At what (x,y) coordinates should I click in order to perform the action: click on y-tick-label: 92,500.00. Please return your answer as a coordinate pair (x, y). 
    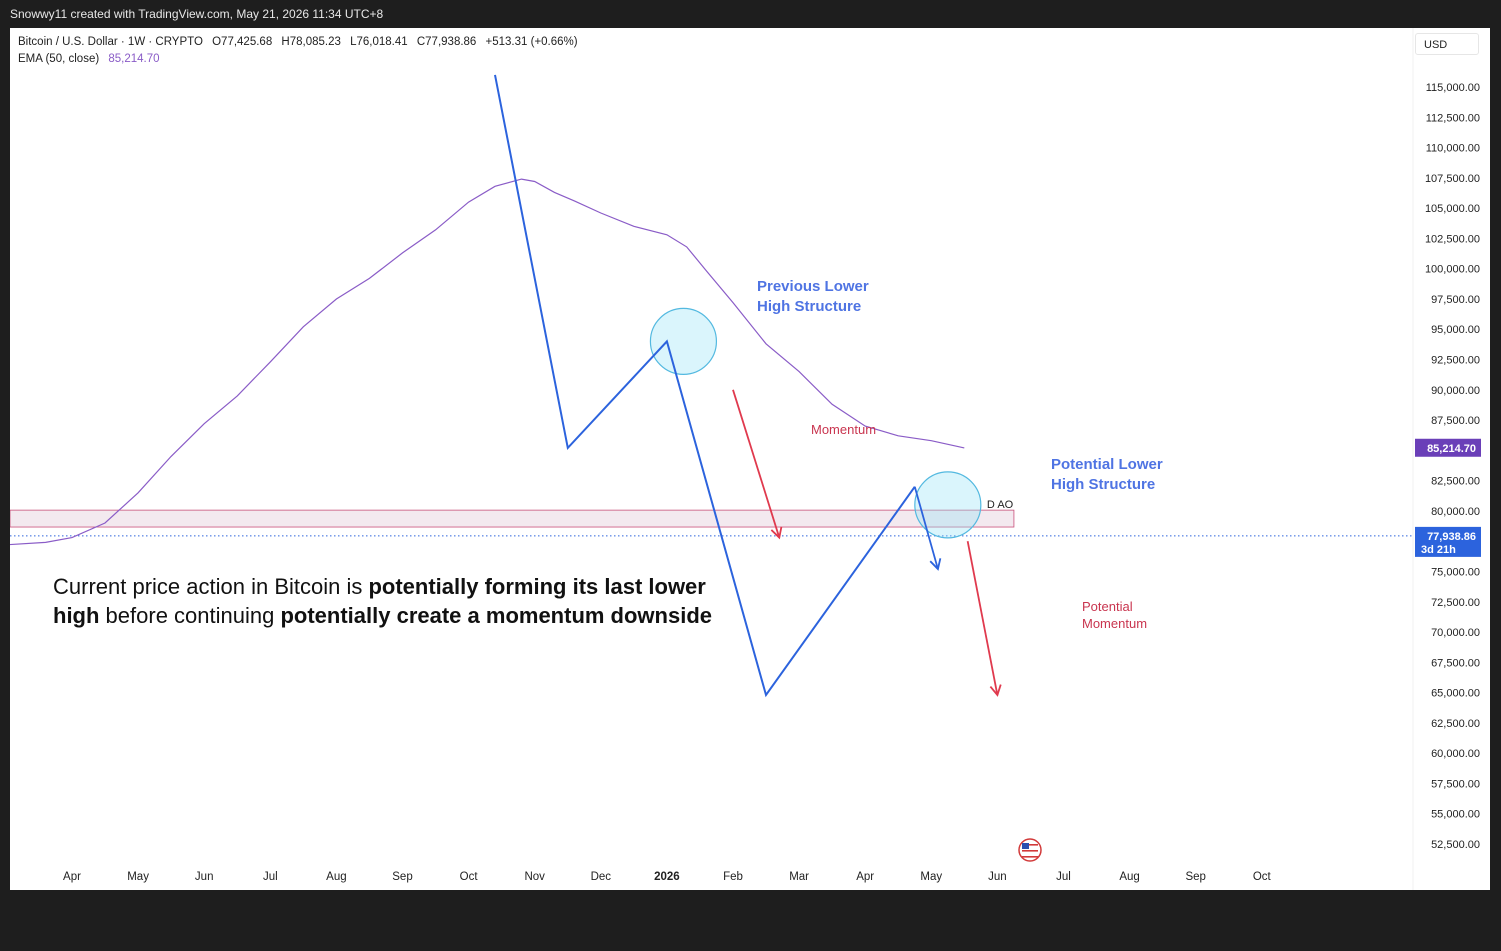
    Looking at the image, I should click on (1455, 361).